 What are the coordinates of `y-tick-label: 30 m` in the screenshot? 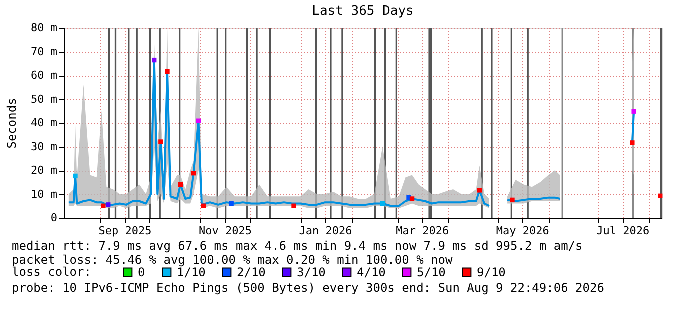 It's located at (44, 147).